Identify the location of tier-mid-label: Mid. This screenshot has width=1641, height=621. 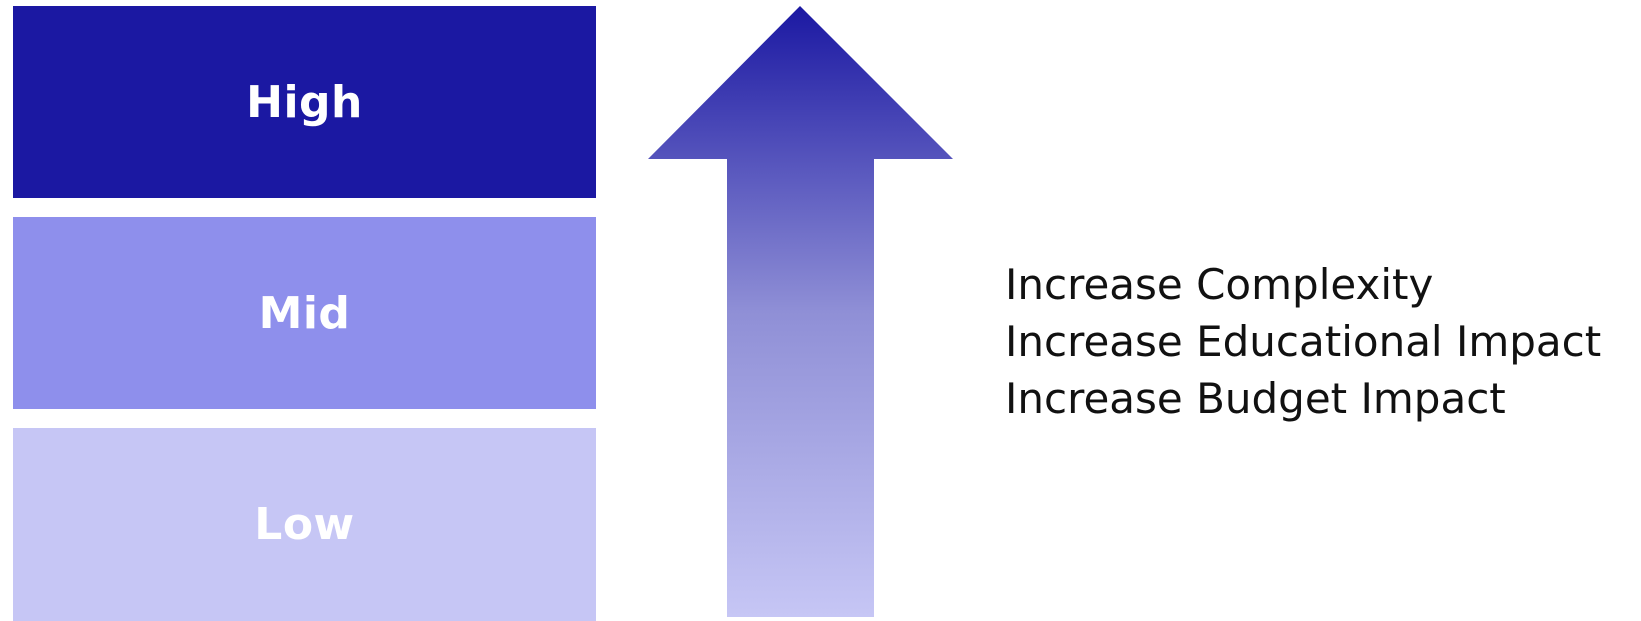
(304, 313).